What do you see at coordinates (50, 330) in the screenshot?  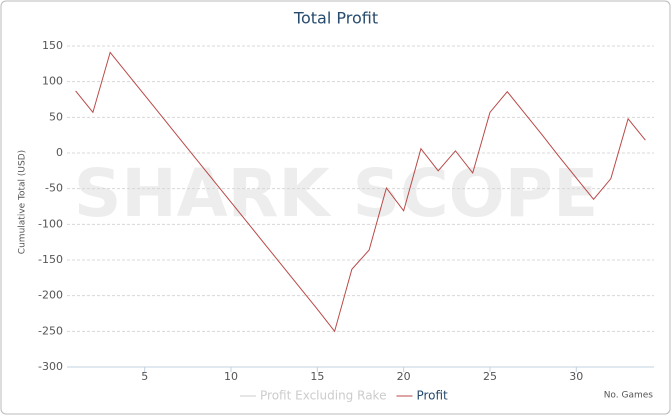 I see `y-tick-label: -250` at bounding box center [50, 330].